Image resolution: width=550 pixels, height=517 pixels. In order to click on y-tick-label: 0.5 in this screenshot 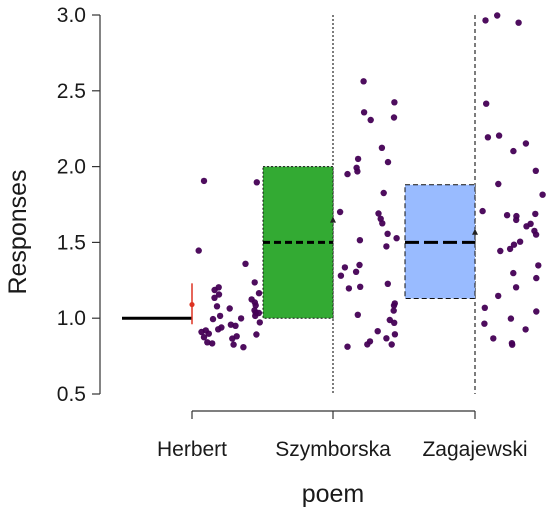, I will do `click(71, 394)`.